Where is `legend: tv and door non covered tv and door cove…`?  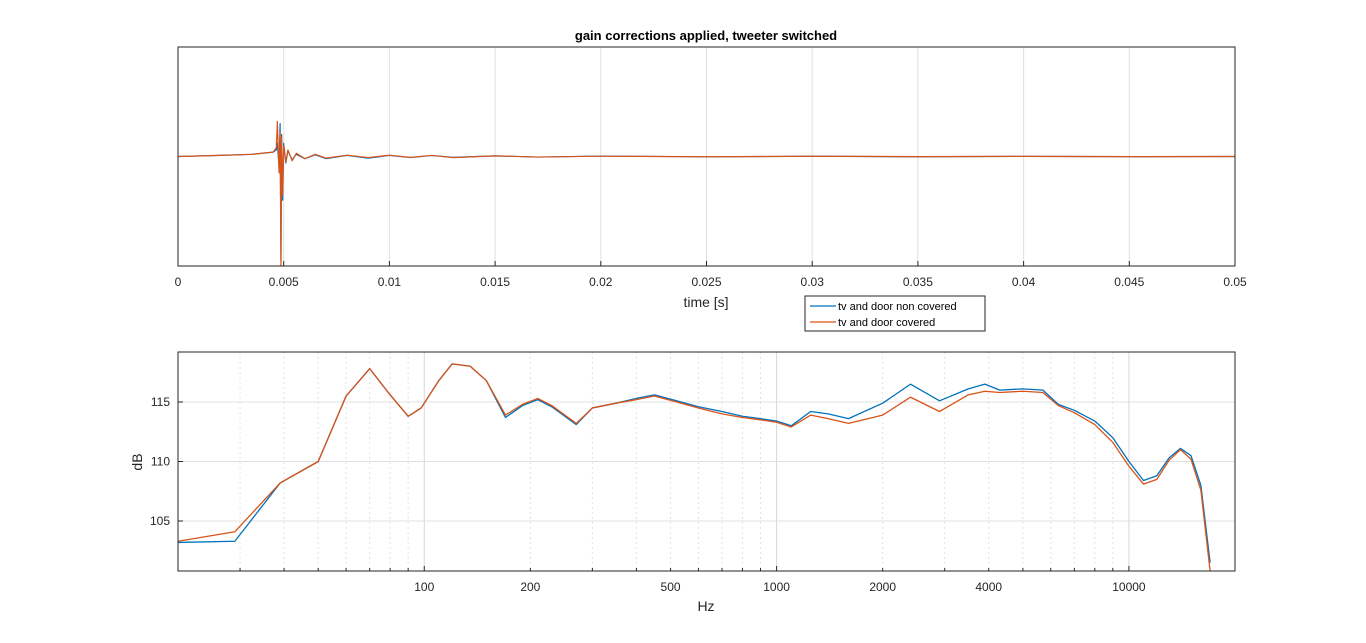
legend: tv and door non covered tv and door cove… is located at coordinates (895, 313).